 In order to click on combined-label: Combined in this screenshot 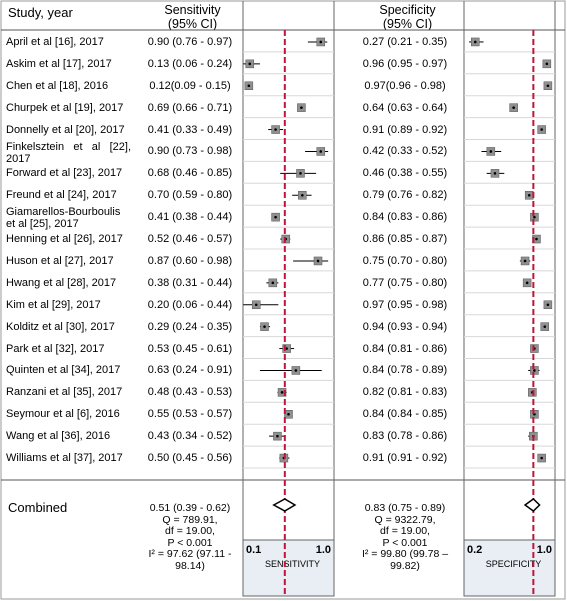, I will do `click(38, 507)`.